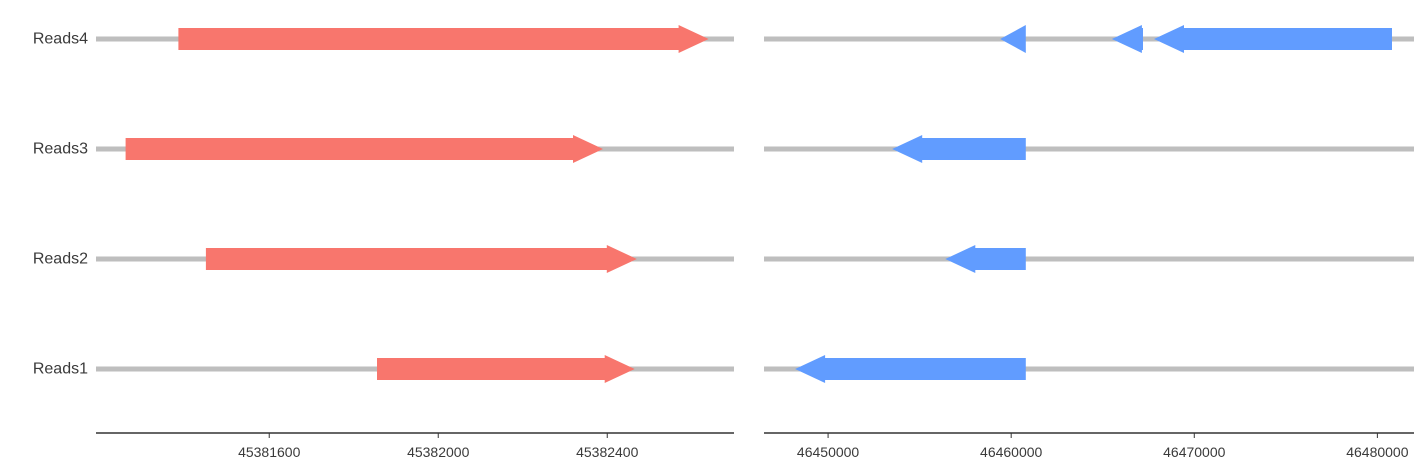 The height and width of the screenshot is (468, 1421). Describe the element at coordinates (1011, 452) in the screenshot. I see `x-tick-label-right-1: 46460000` at that location.